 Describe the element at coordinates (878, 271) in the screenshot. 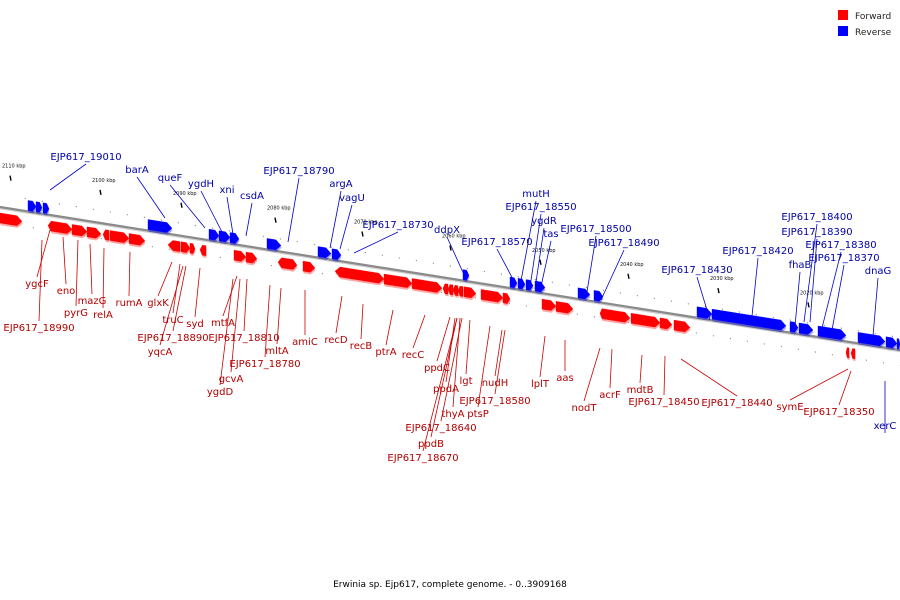

I see `gene-label-dnag: dnaG` at that location.